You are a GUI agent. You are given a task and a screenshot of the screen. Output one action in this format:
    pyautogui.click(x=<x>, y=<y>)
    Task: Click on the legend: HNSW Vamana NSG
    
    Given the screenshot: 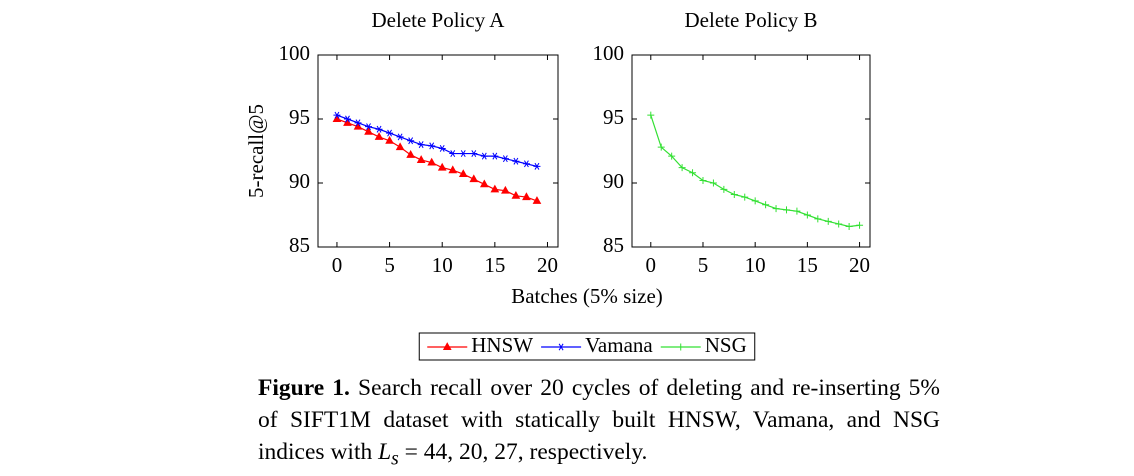 What is the action you would take?
    pyautogui.click(x=587, y=346)
    